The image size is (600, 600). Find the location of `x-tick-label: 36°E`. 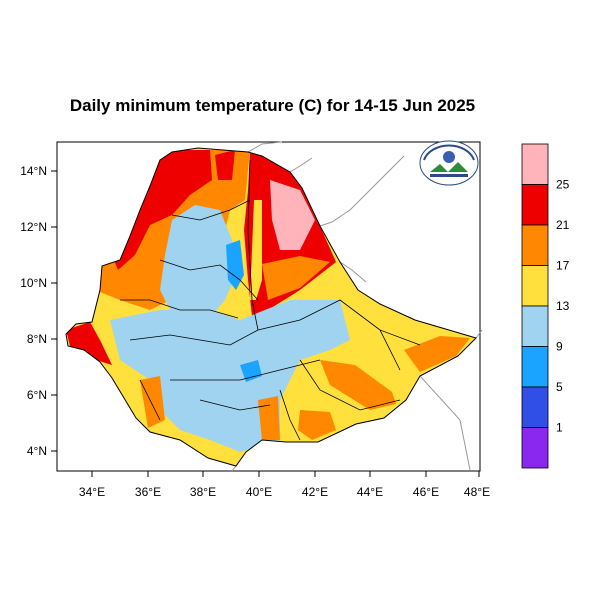

x-tick-label: 36°E is located at coordinates (148, 492).